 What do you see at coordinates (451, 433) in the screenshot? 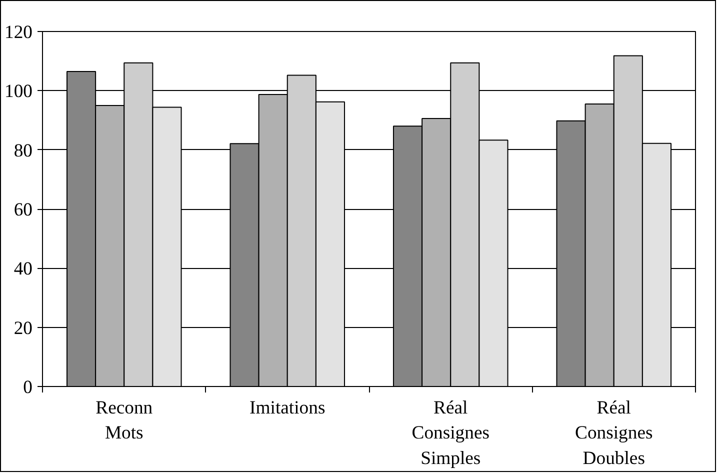
I see `x-tick-label: Réal Consignes Simples` at bounding box center [451, 433].